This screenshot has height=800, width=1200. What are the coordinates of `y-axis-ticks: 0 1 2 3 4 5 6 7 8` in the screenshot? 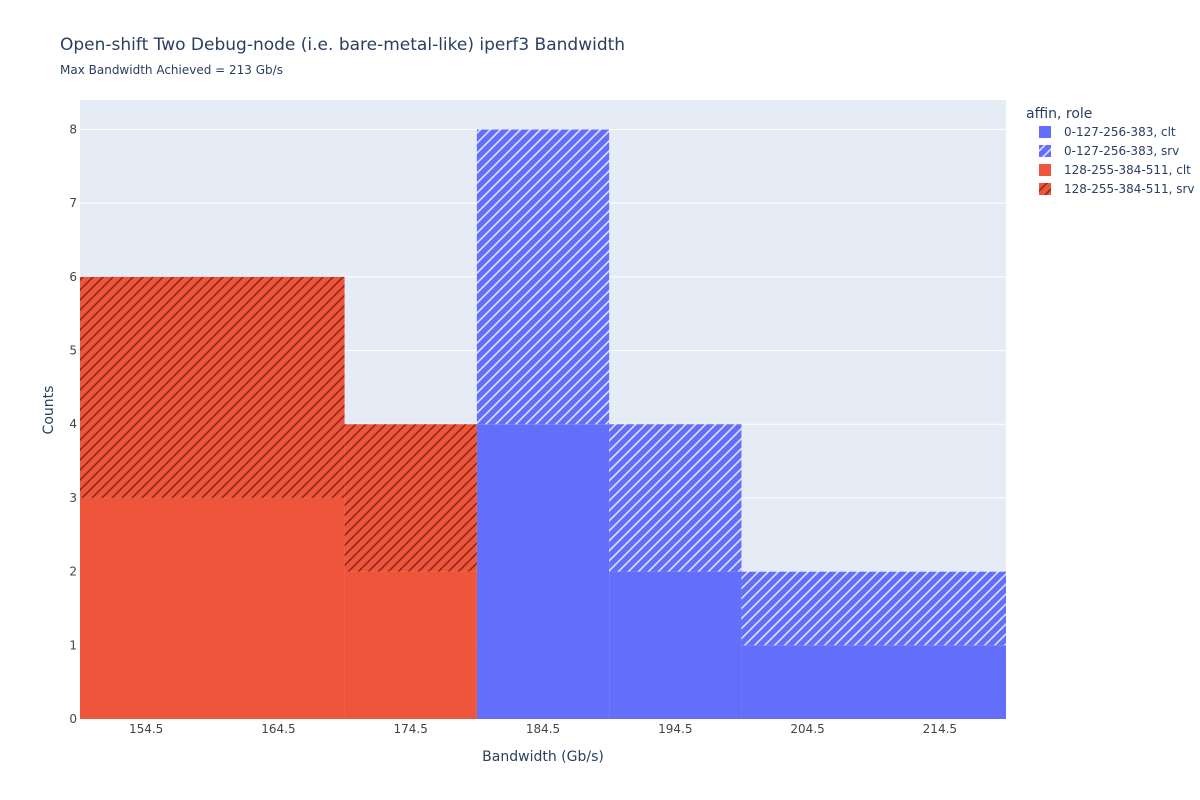 It's located at (73, 424).